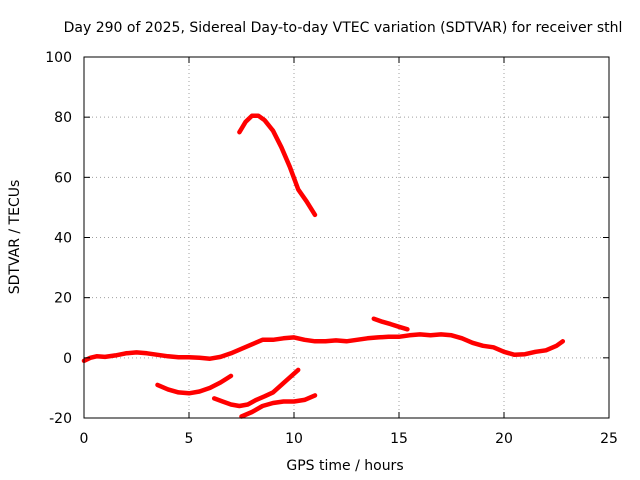 The width and height of the screenshot is (640, 480). I want to click on x-tick-label: 20, so click(504, 439).